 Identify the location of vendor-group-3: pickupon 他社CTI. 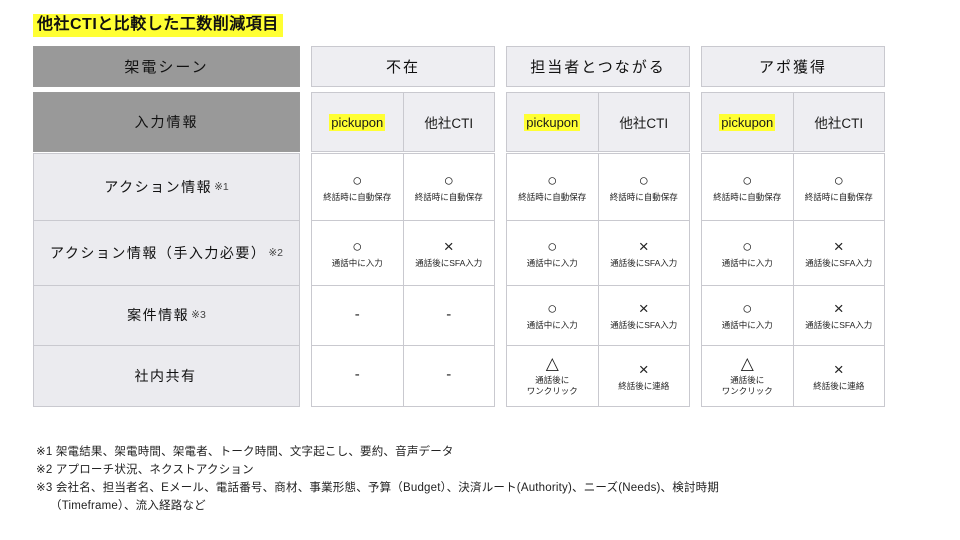
(793, 122).